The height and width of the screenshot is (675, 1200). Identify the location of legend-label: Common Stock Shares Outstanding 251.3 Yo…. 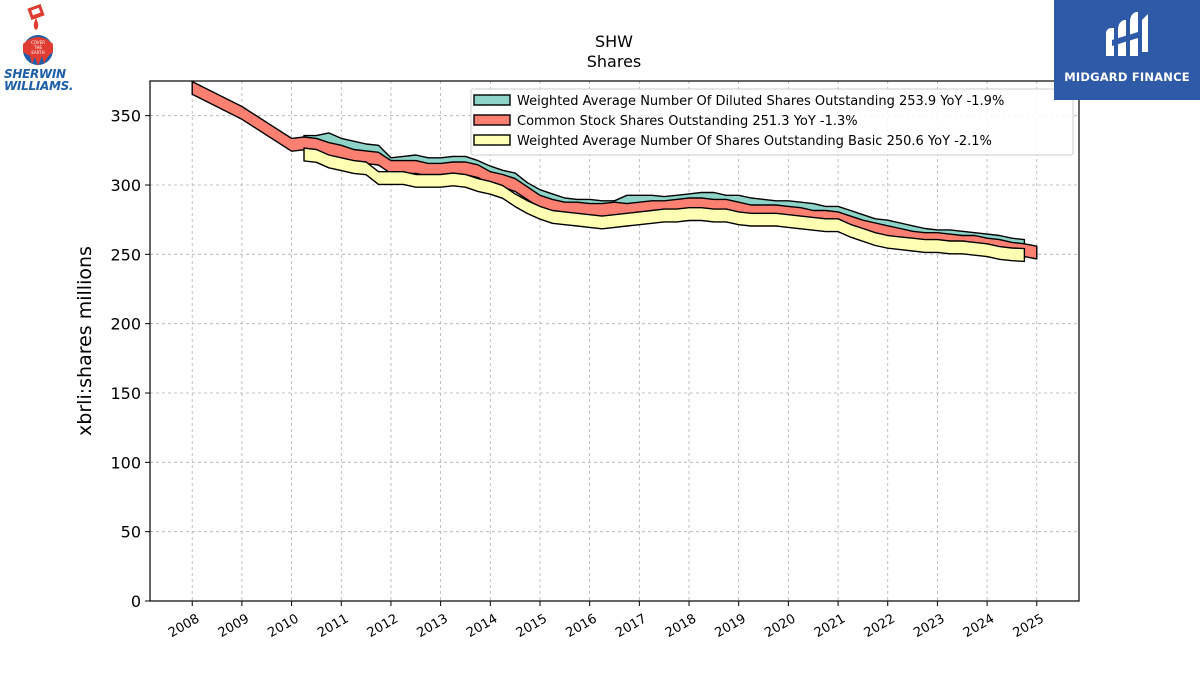
(687, 121).